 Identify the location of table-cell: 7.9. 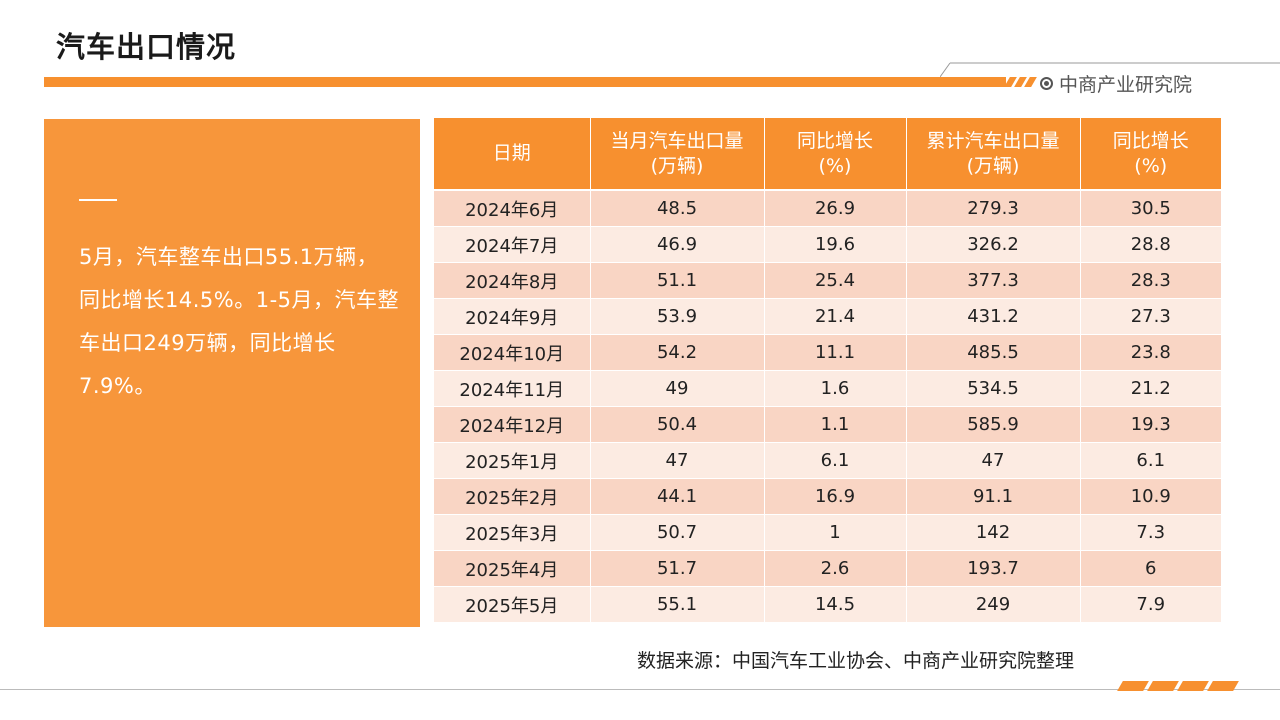
(1150, 604).